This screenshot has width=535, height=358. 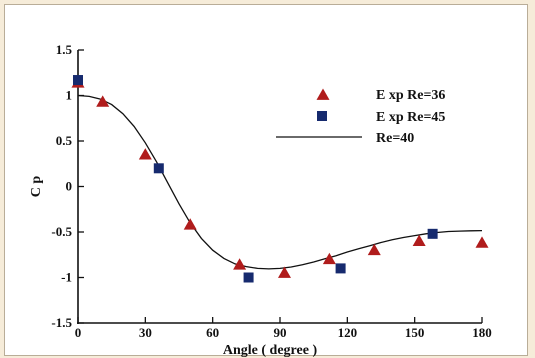 What do you see at coordinates (410, 117) in the screenshot?
I see `legend-label: E xp Re=45` at bounding box center [410, 117].